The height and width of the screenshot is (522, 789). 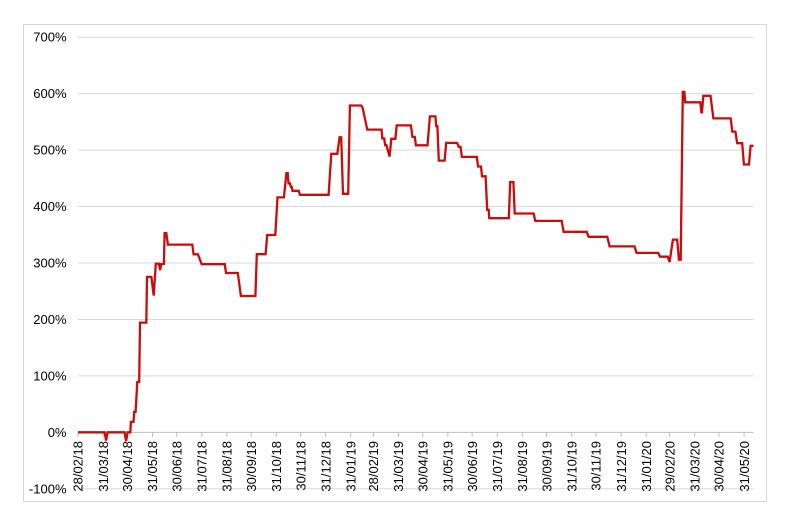 I want to click on svg-text: 31/05/20, so click(x=744, y=466).